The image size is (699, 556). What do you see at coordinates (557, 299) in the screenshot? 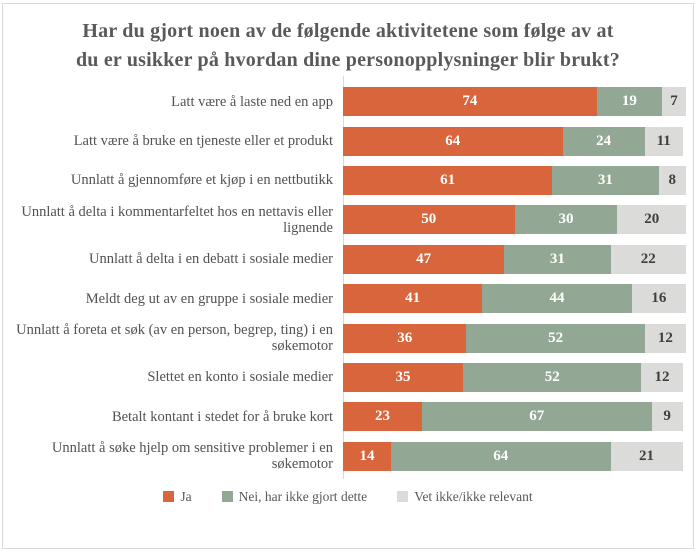
I see `bar-segment-nei-har-ikke-gjort-dette: 44` at bounding box center [557, 299].